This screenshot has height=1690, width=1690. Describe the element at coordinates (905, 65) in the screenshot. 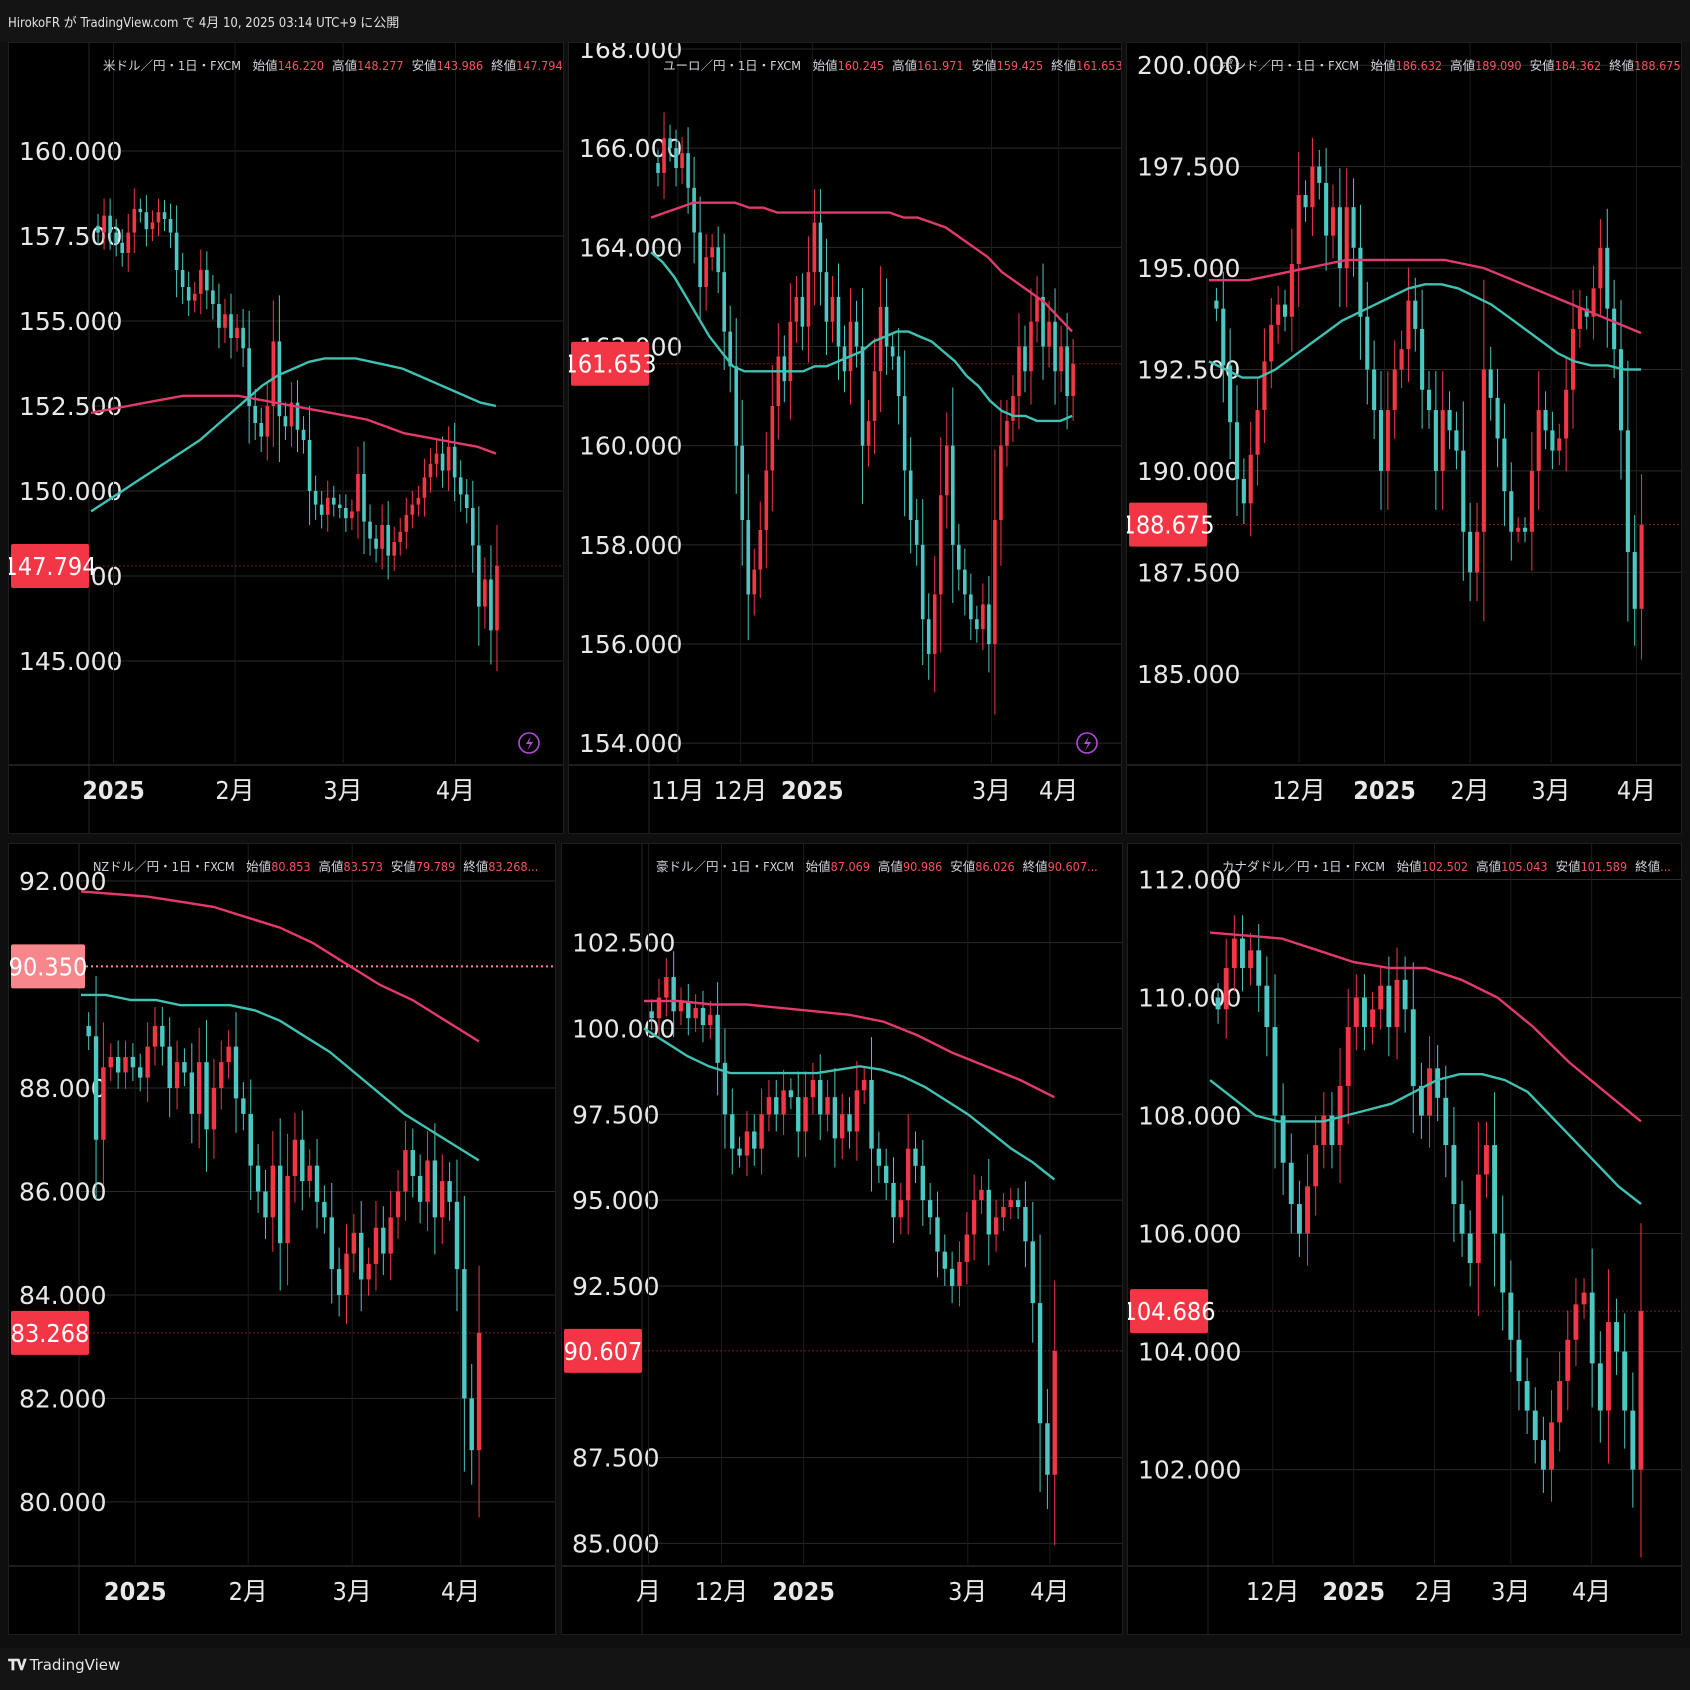

I see `legend-high-label: 高値` at that location.